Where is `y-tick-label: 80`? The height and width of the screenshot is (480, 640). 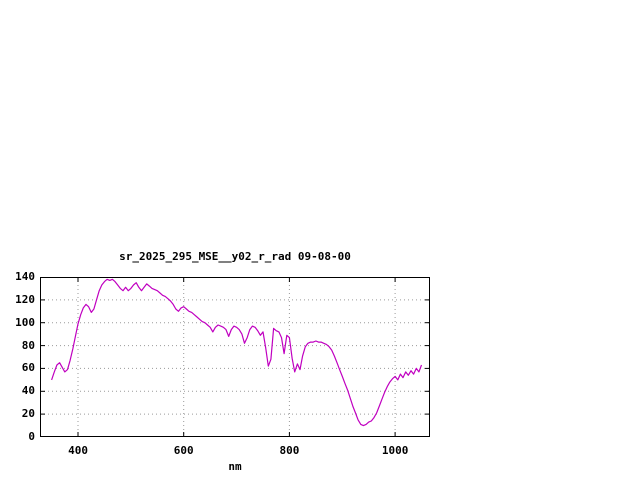
y-tick-label: 80 is located at coordinates (28, 345).